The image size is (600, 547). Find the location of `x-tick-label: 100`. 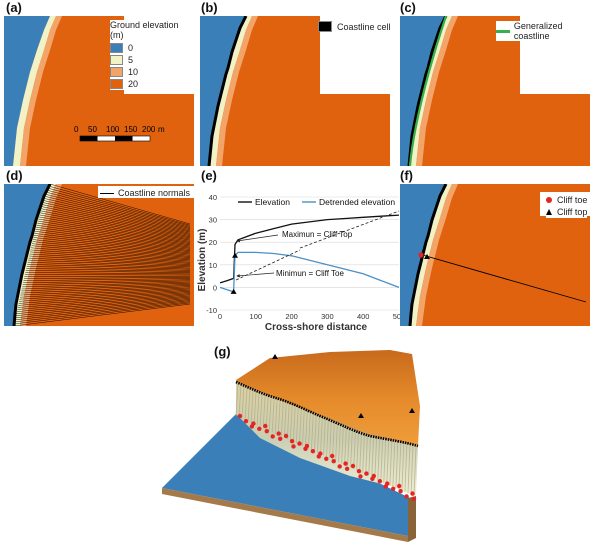

x-tick-label: 100 is located at coordinates (256, 316).